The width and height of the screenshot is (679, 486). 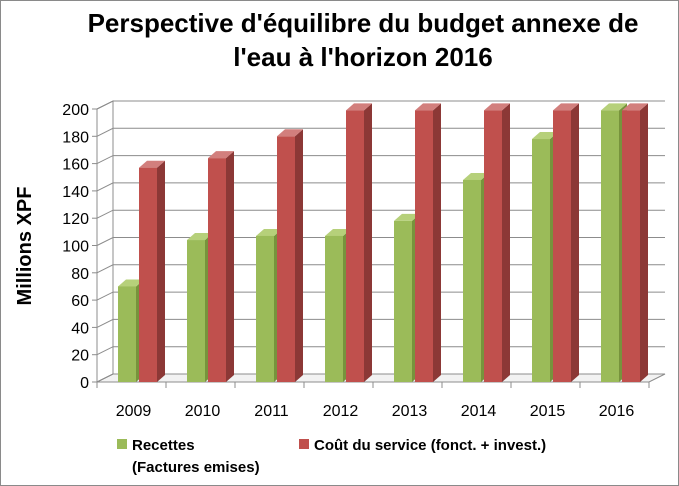 What do you see at coordinates (381, 378) in the screenshot?
I see `floor` at bounding box center [381, 378].